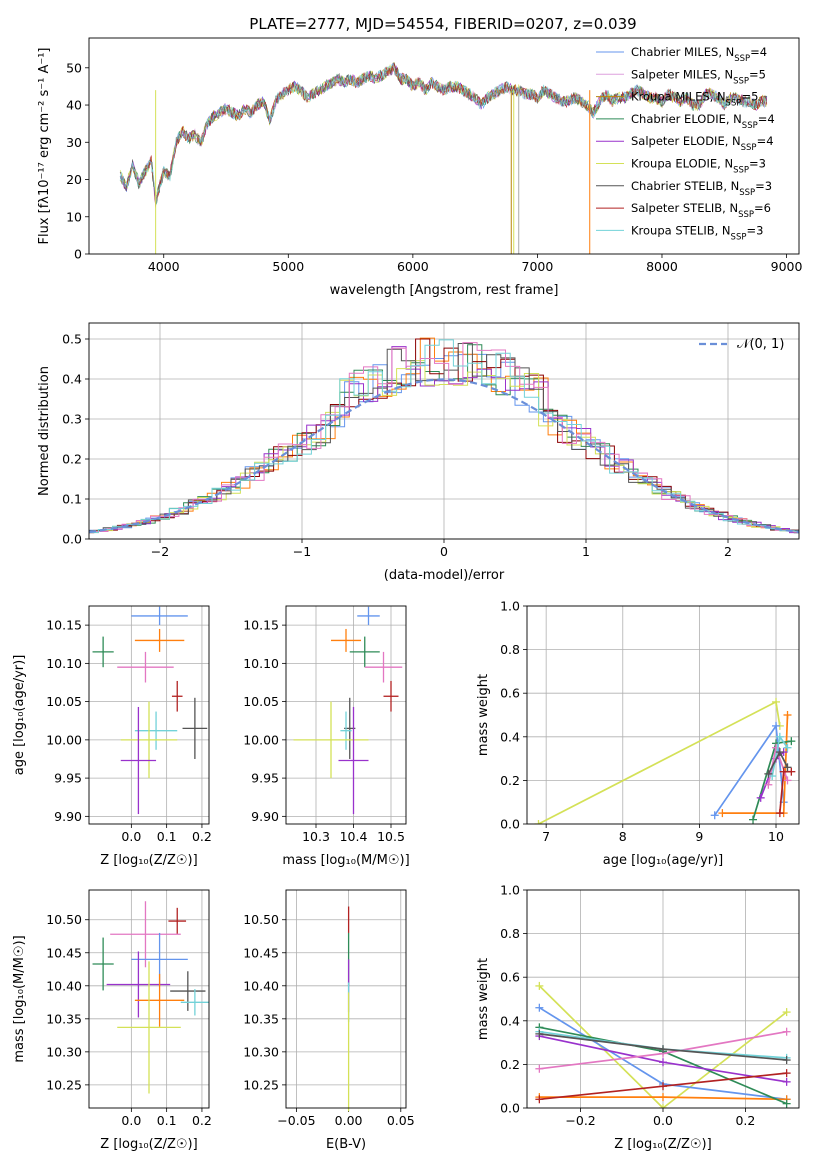 This screenshot has width=819, height=1170. Describe the element at coordinates (302, 551) in the screenshot. I see `x-tick-label: −1` at that location.